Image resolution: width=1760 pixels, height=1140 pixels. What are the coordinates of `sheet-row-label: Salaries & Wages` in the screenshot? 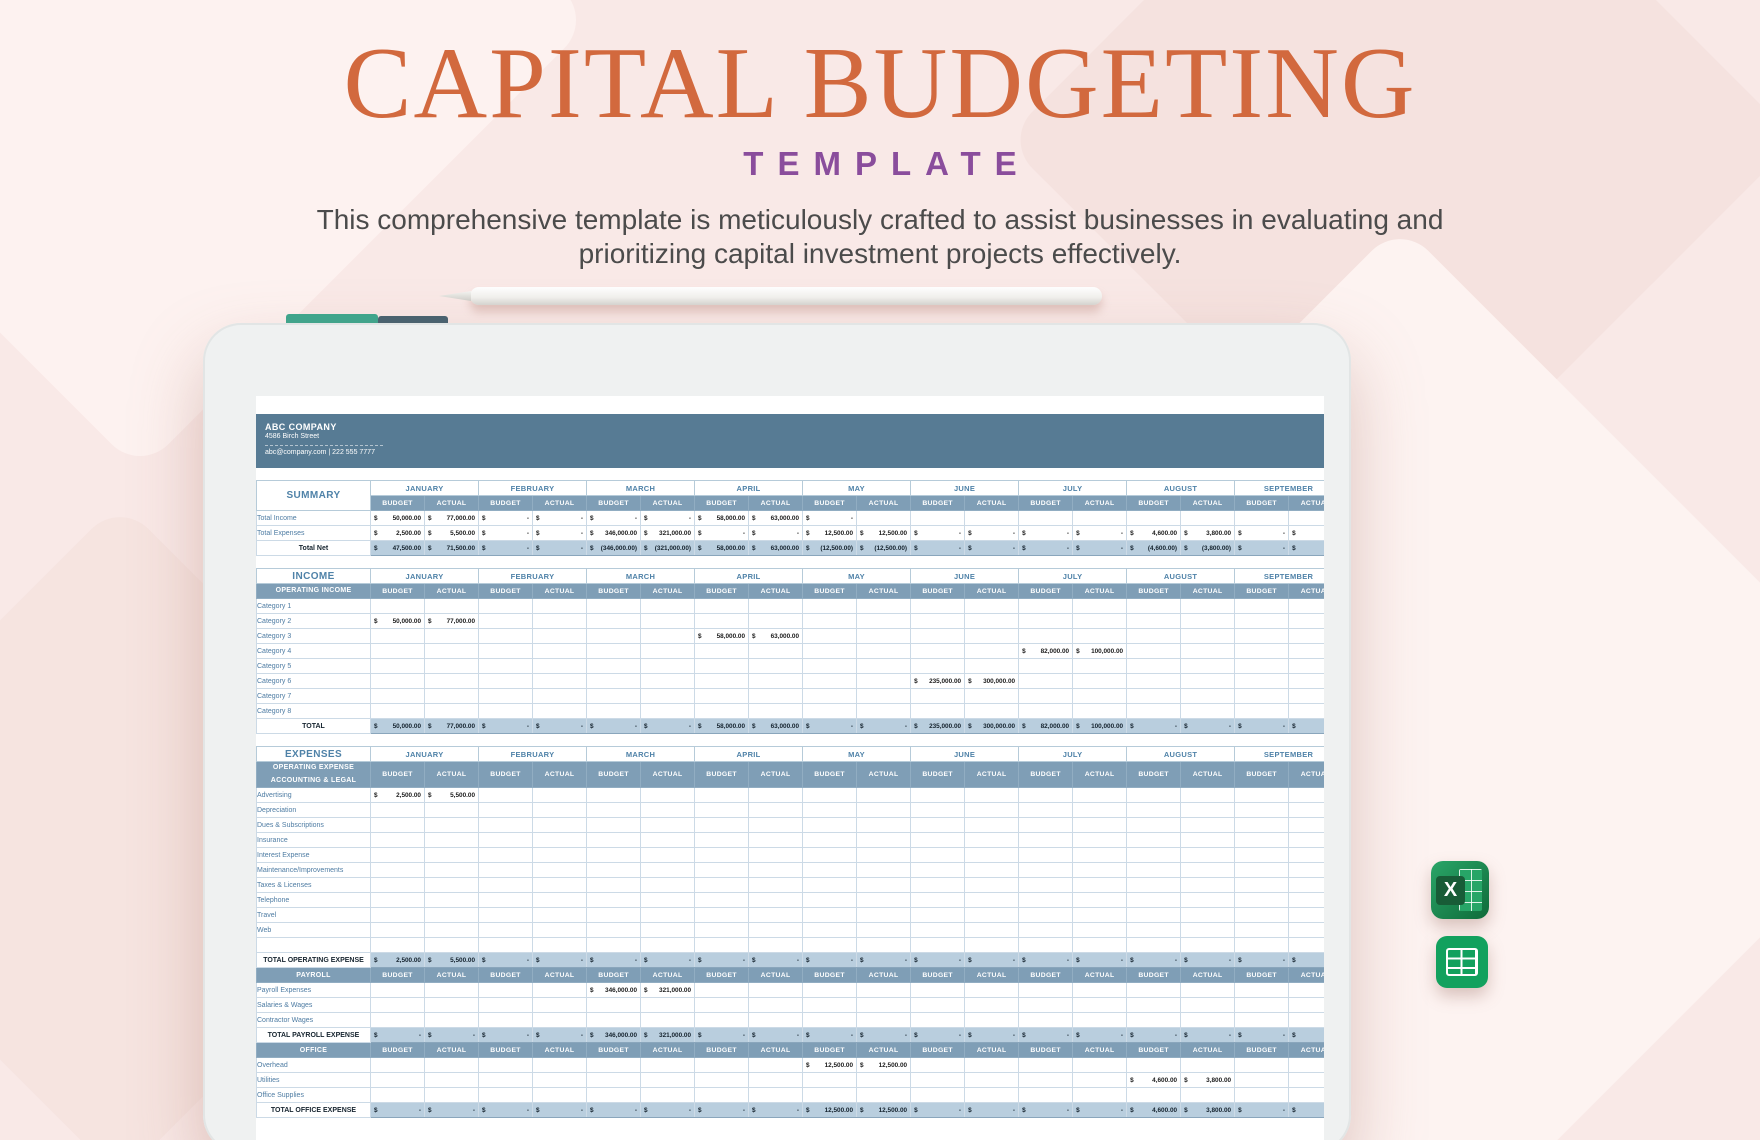 It's located at (313, 1005).